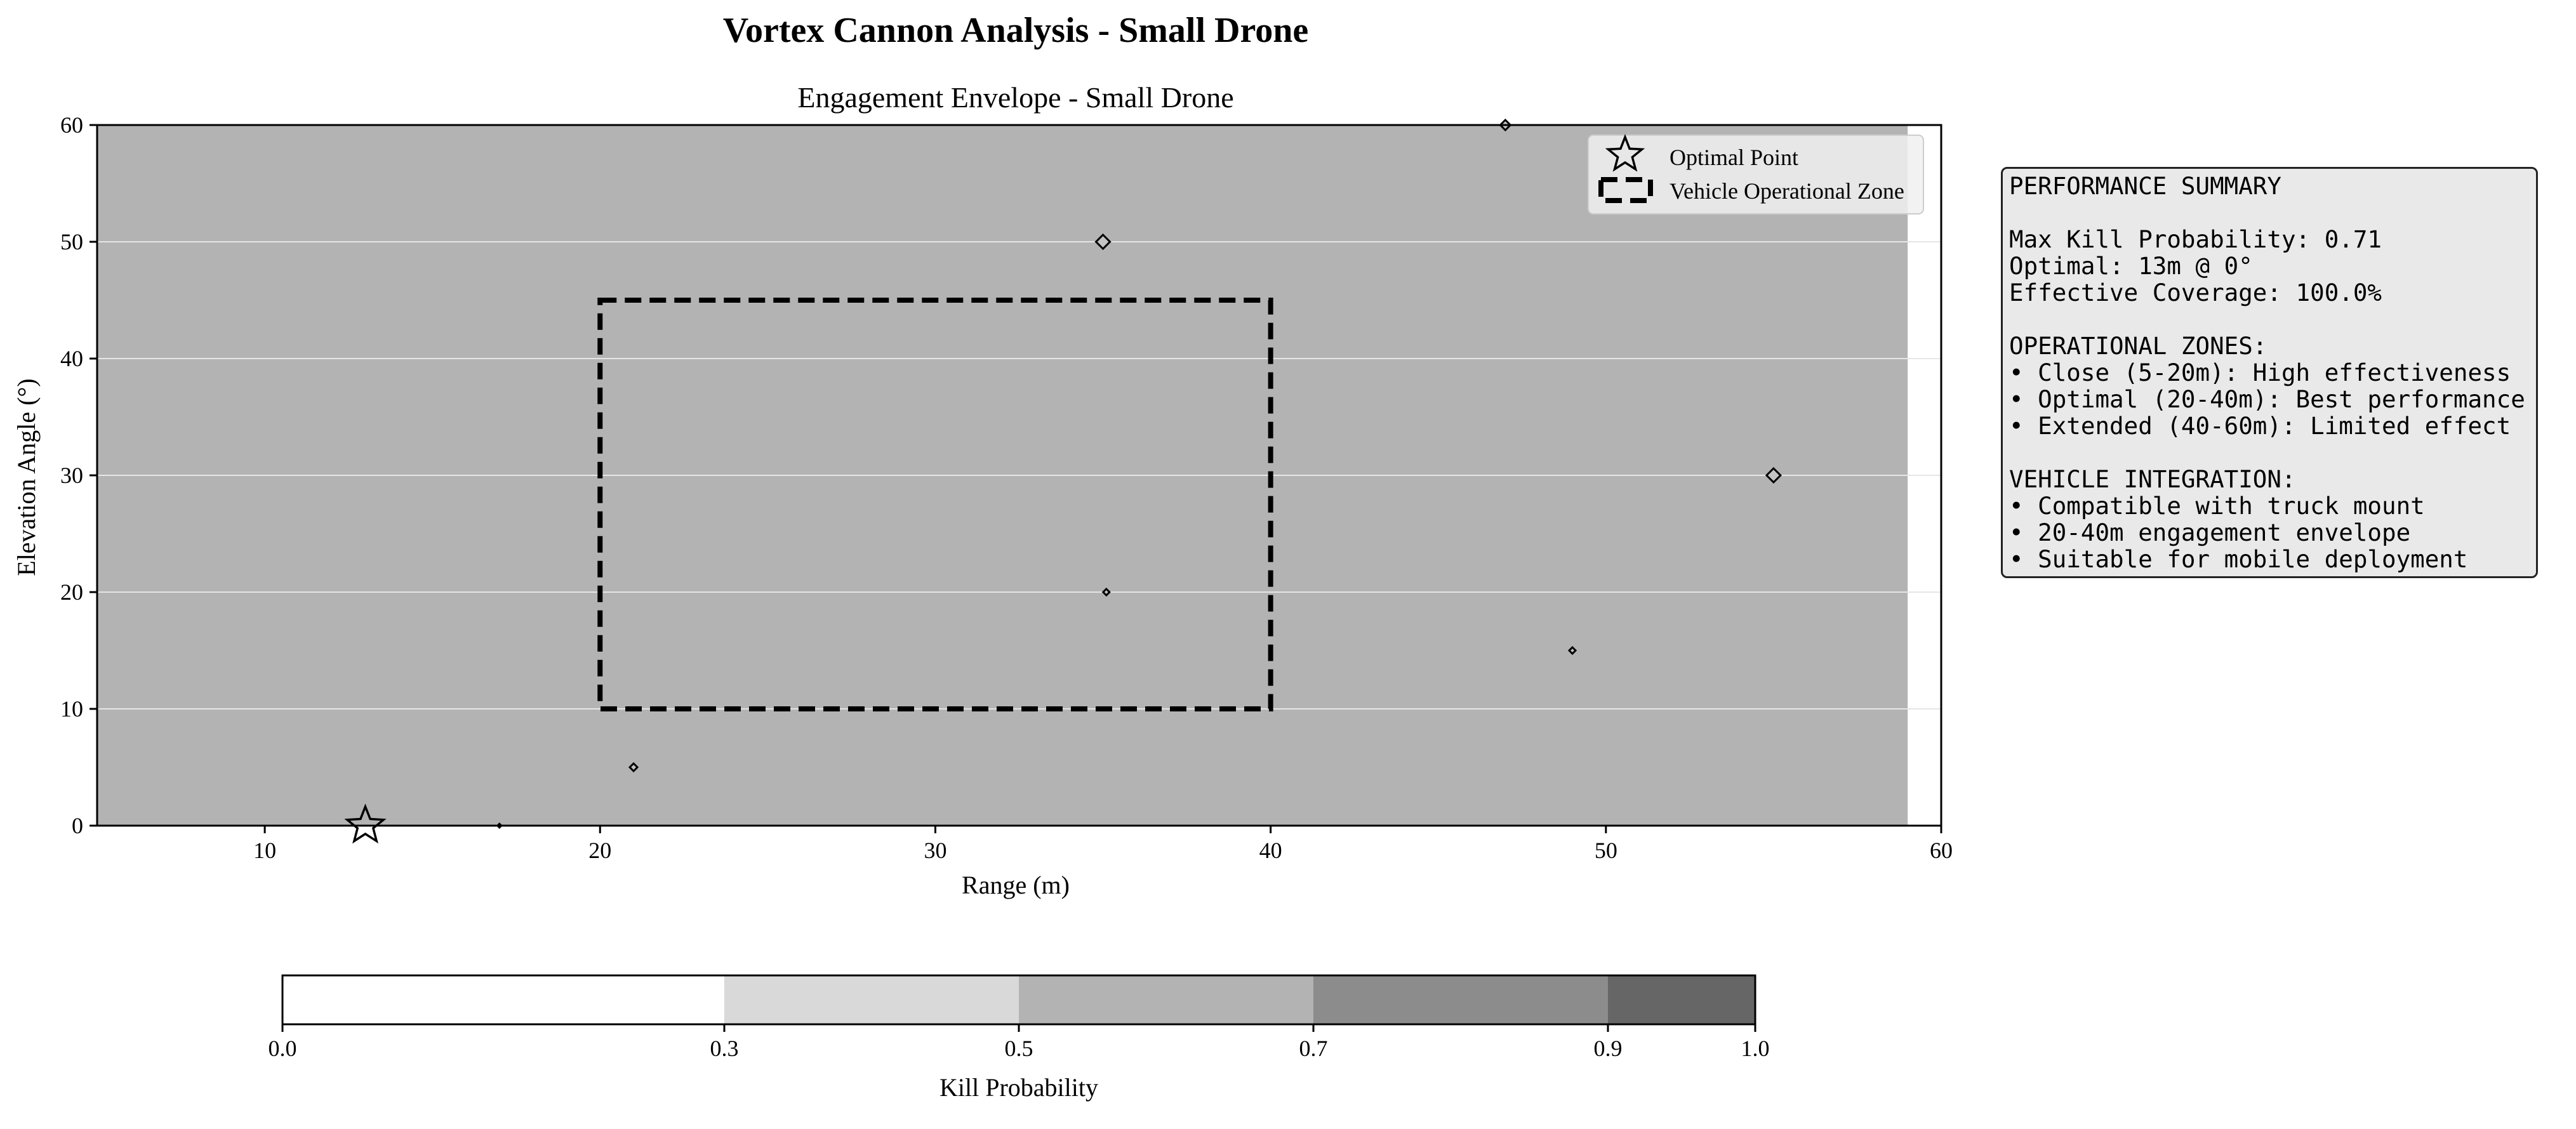 The image size is (2576, 1129). What do you see at coordinates (1608, 1048) in the screenshot?
I see `colorbar-tick-label: 0.9` at bounding box center [1608, 1048].